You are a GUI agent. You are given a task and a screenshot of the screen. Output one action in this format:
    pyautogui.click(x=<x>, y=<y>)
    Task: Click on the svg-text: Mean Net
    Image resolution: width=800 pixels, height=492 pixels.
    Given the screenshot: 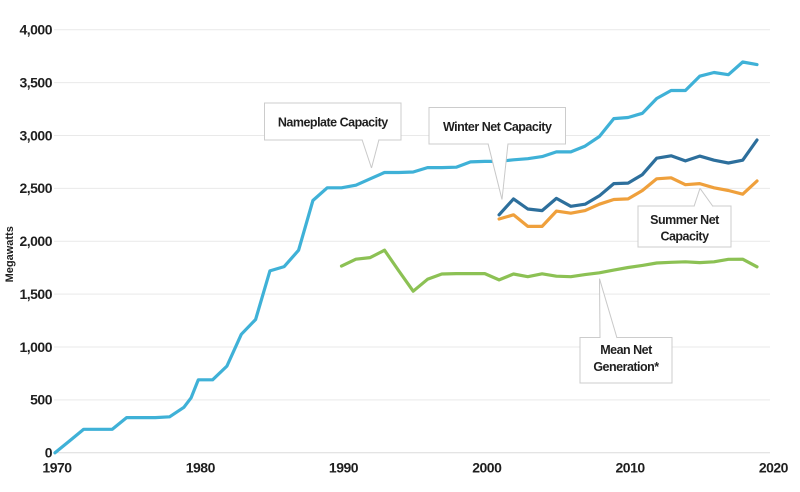 What is the action you would take?
    pyautogui.click(x=626, y=350)
    